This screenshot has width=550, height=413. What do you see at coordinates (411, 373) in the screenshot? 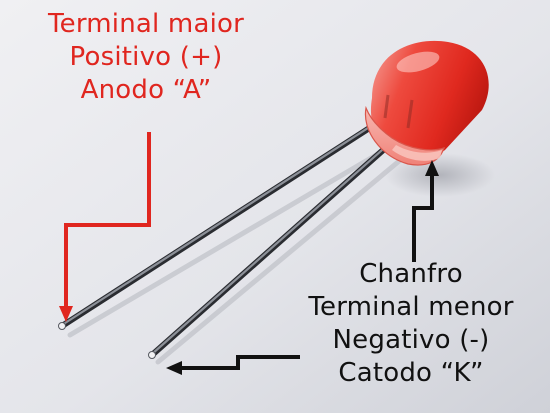
I see `cathode-label-line4: Catodo “K”` at bounding box center [411, 373].